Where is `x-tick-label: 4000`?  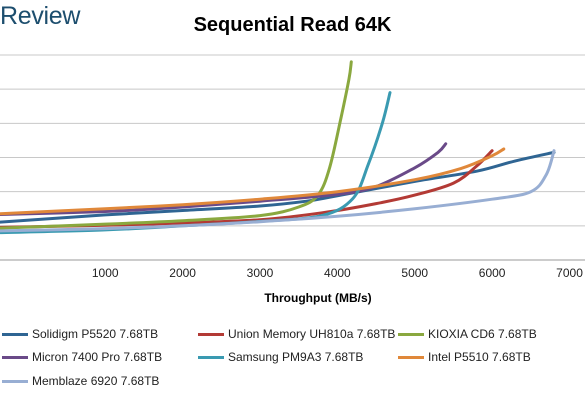
x-tick-label: 4000 is located at coordinates (337, 273).